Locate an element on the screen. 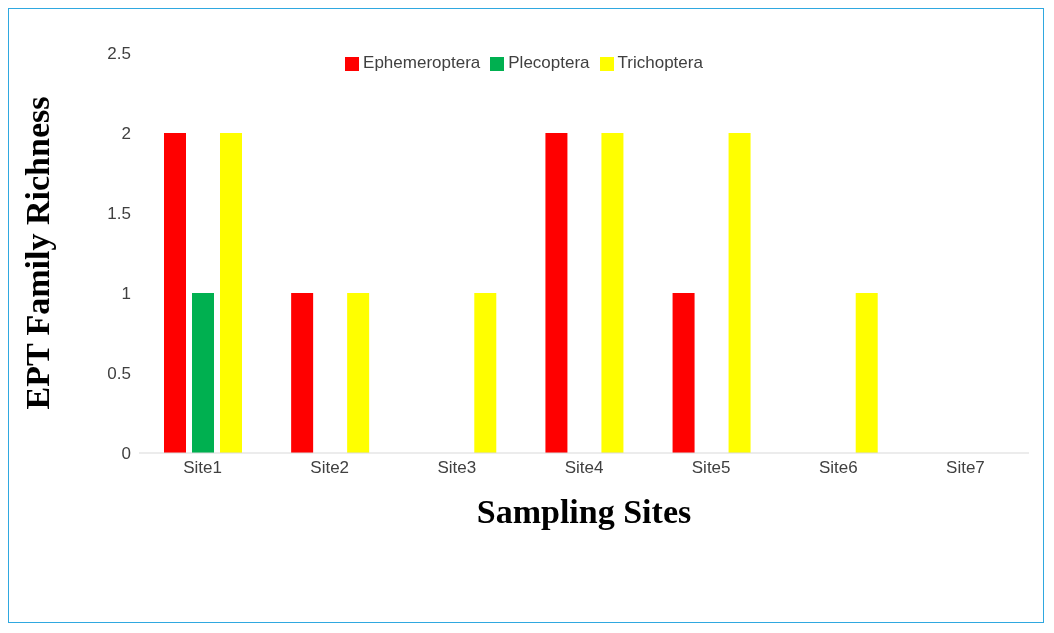  x-tick-label: Site1 is located at coordinates (202, 468).